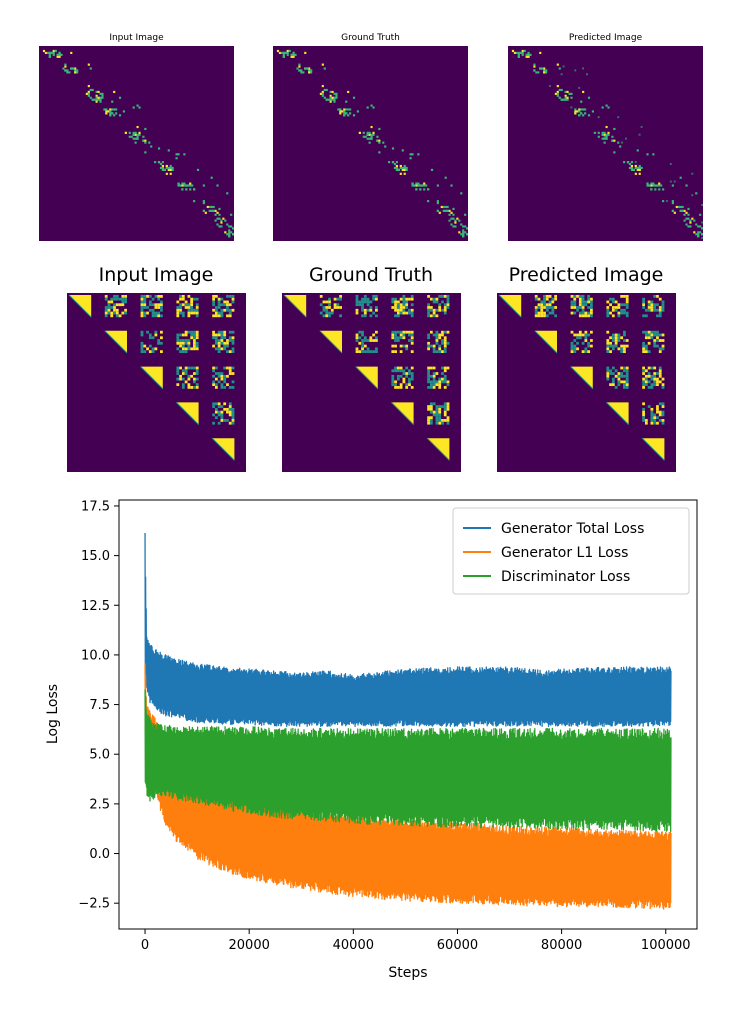 This screenshot has height=1024, width=745. What do you see at coordinates (353, 945) in the screenshot?
I see `x-tick-label: 40000` at bounding box center [353, 945].